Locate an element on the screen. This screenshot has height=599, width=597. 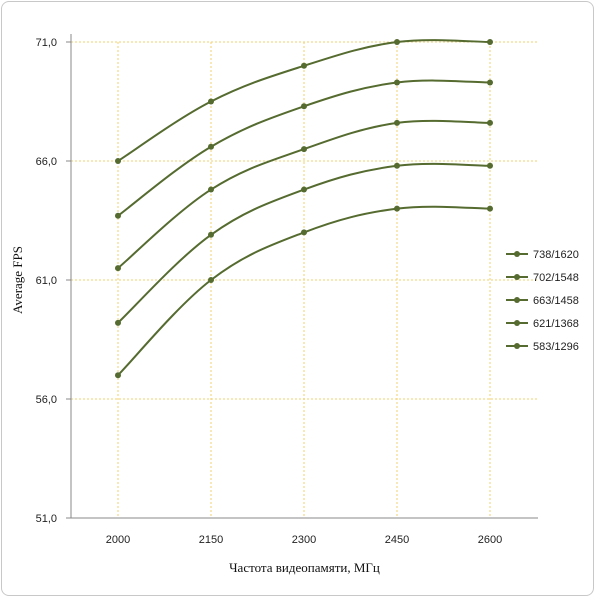
legend-label: 621/1368 is located at coordinates (556, 324).